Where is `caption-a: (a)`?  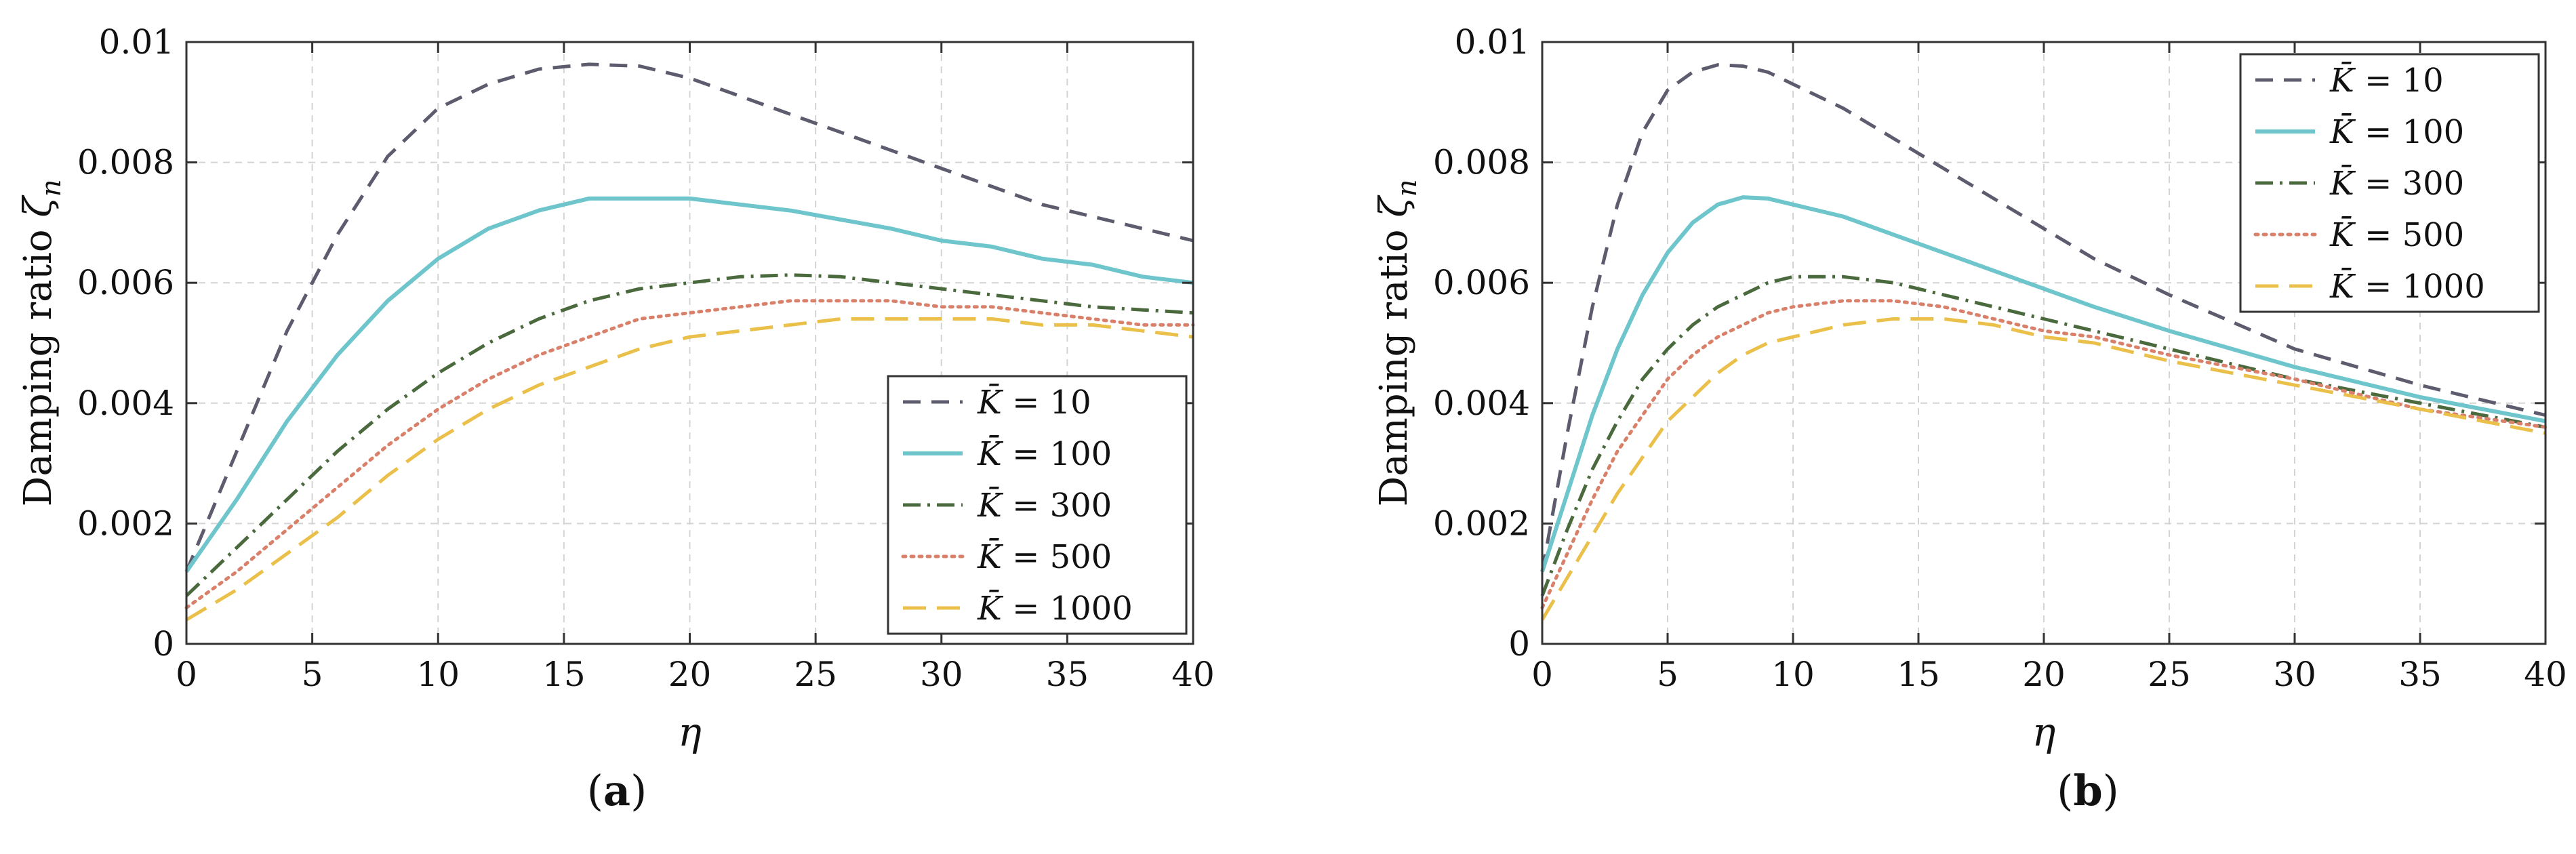 caption-a: (a) is located at coordinates (616, 790).